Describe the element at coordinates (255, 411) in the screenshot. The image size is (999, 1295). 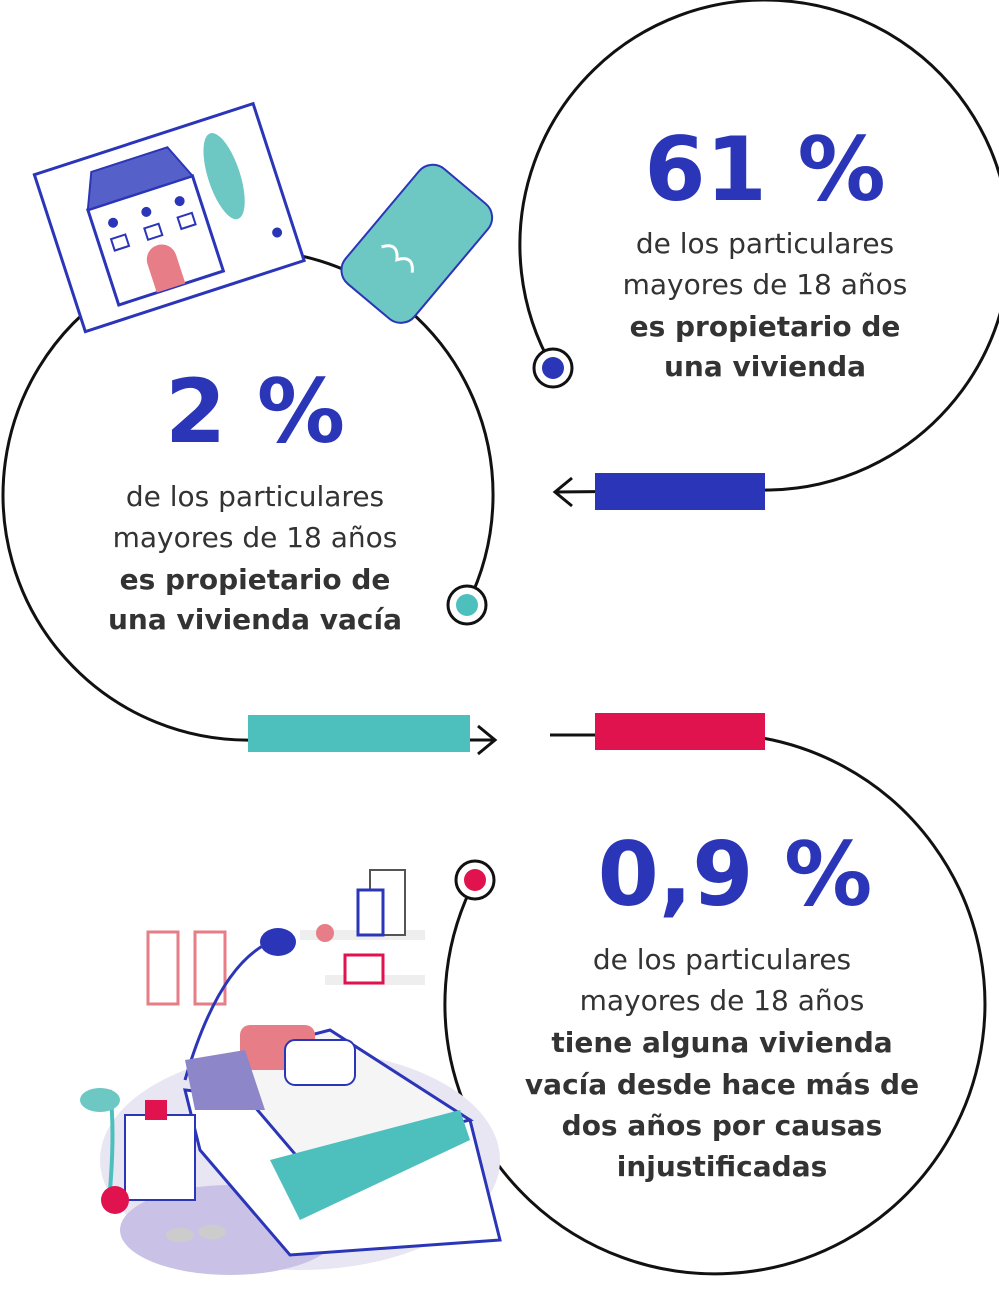
I see `stat-value: 2 %` at that location.